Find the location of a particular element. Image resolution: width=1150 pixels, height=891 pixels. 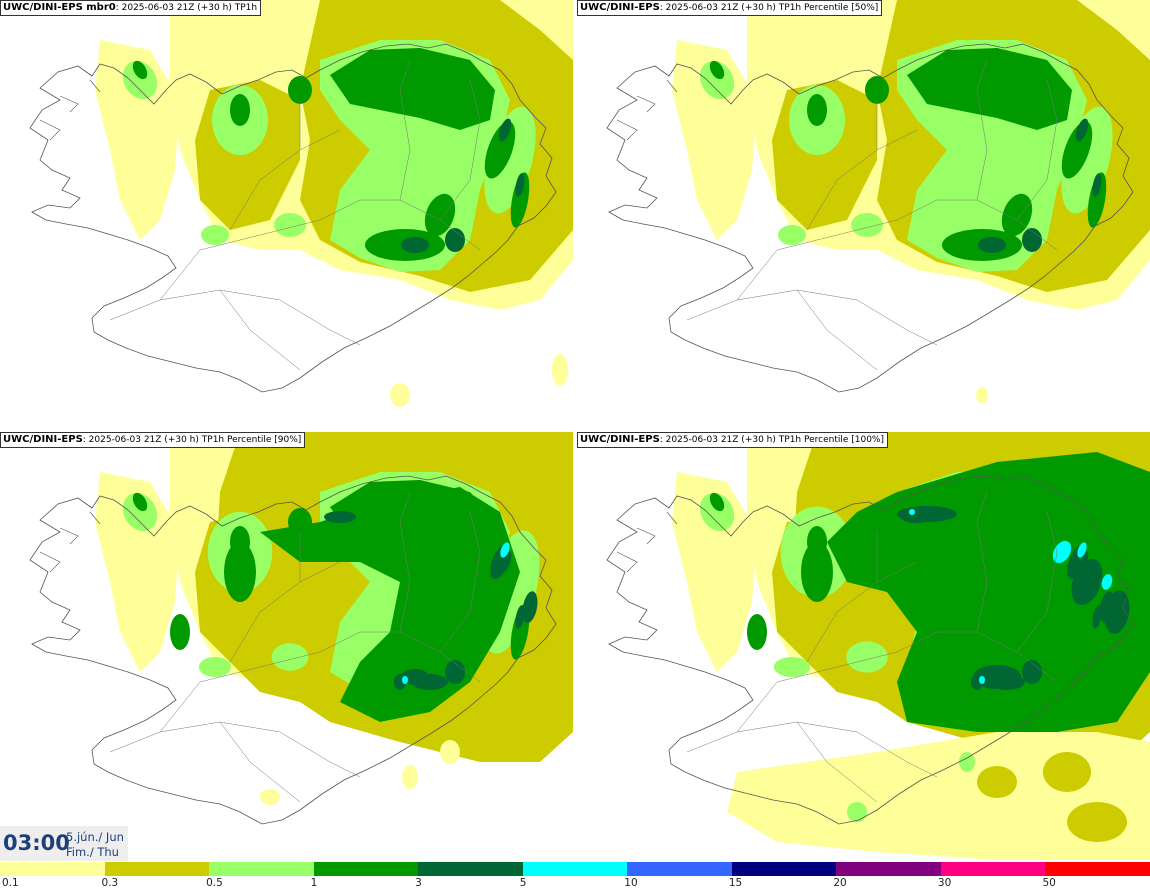

legend-label: 10 is located at coordinates (631, 883).